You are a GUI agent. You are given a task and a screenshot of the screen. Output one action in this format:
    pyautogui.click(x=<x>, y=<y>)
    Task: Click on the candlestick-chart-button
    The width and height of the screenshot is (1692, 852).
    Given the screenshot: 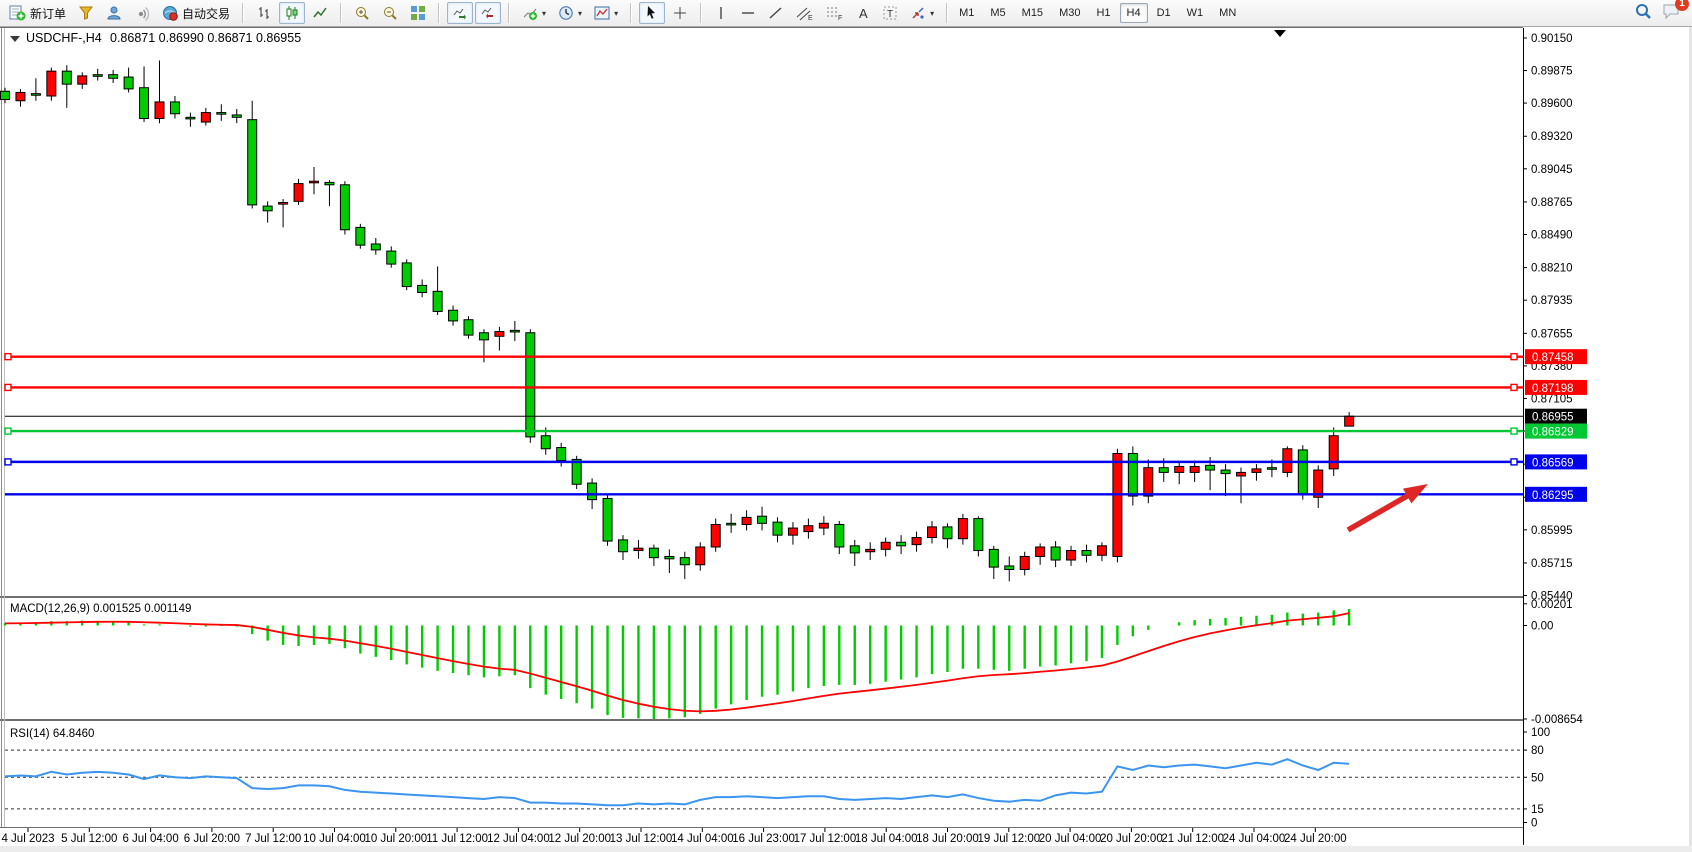 What is the action you would take?
    pyautogui.click(x=292, y=13)
    